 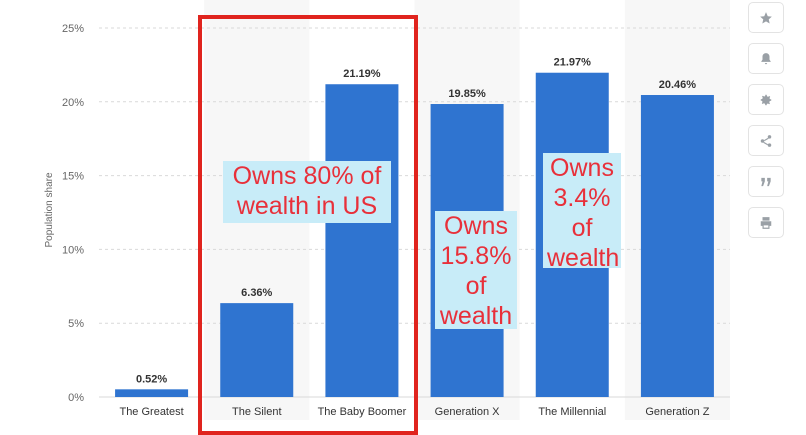 I want to click on y-axis-label: Population share, so click(x=49, y=209).